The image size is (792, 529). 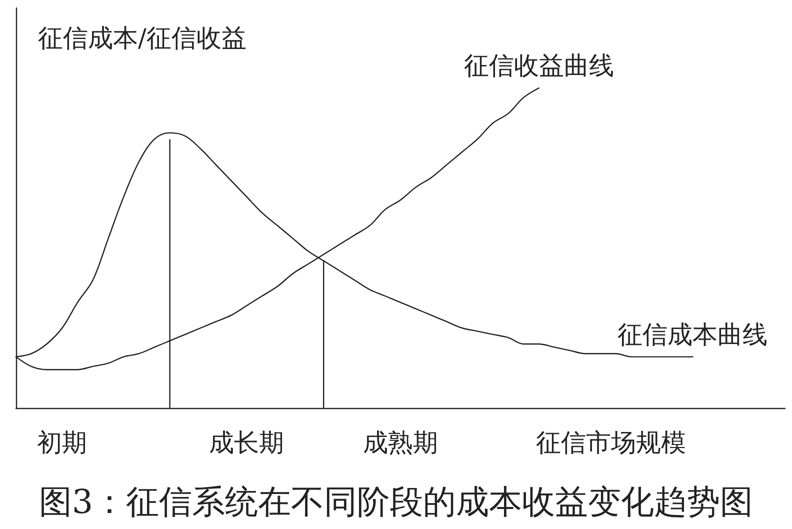 I want to click on x-axis-title: 征信市场规模, so click(x=611, y=442).